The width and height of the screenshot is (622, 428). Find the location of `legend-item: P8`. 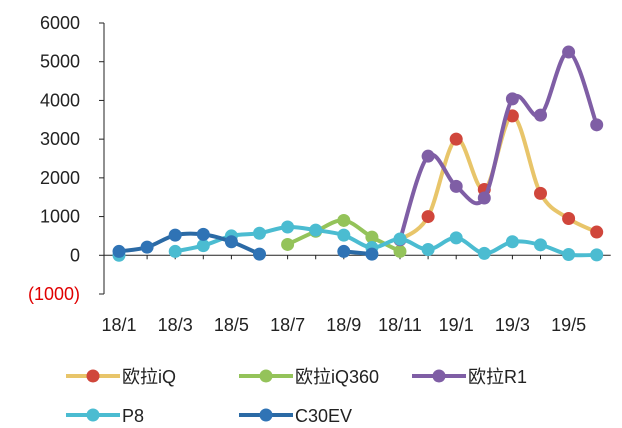

legend-item: P8 is located at coordinates (105, 416).